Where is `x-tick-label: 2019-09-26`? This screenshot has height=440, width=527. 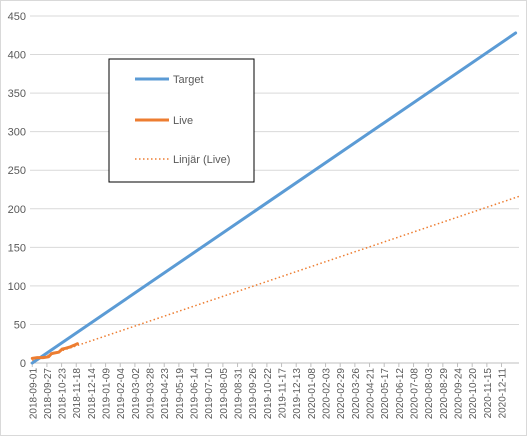 x-tick-label: 2019-09-26 is located at coordinates (253, 394).